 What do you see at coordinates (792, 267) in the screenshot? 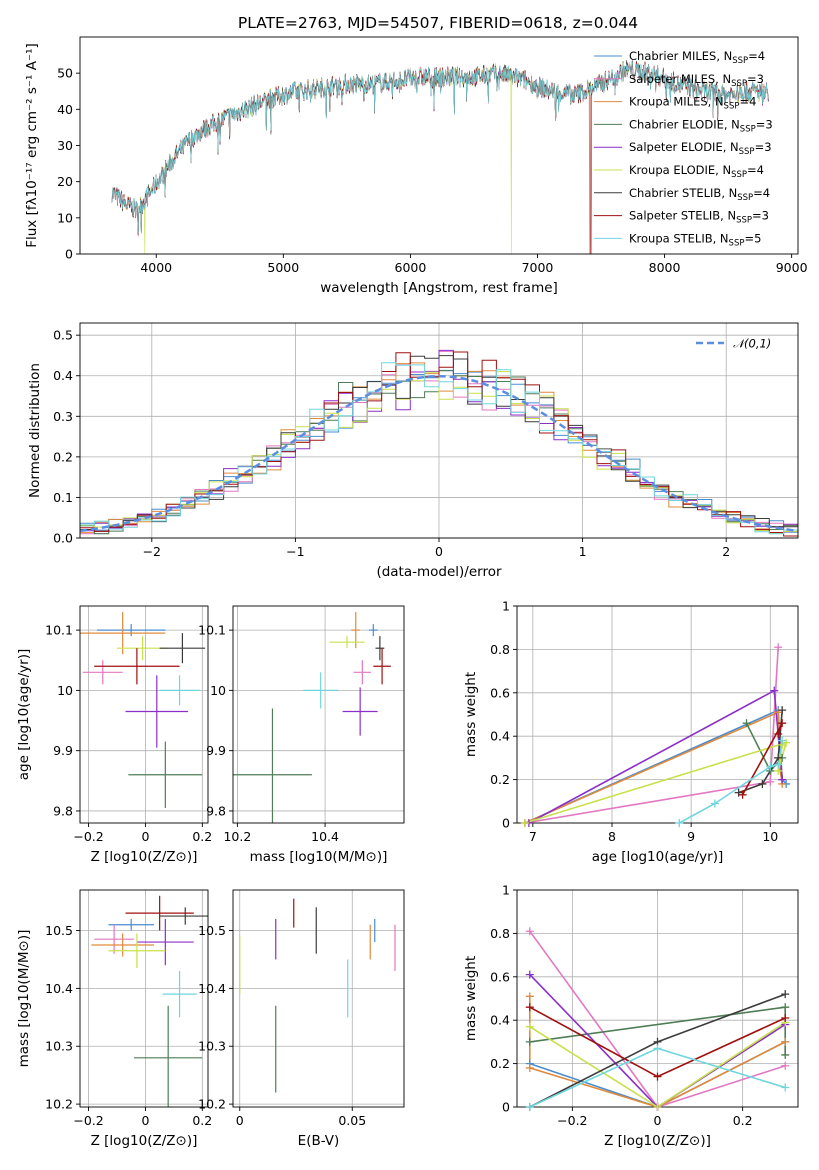
I see `x-tick-label: 9000` at bounding box center [792, 267].